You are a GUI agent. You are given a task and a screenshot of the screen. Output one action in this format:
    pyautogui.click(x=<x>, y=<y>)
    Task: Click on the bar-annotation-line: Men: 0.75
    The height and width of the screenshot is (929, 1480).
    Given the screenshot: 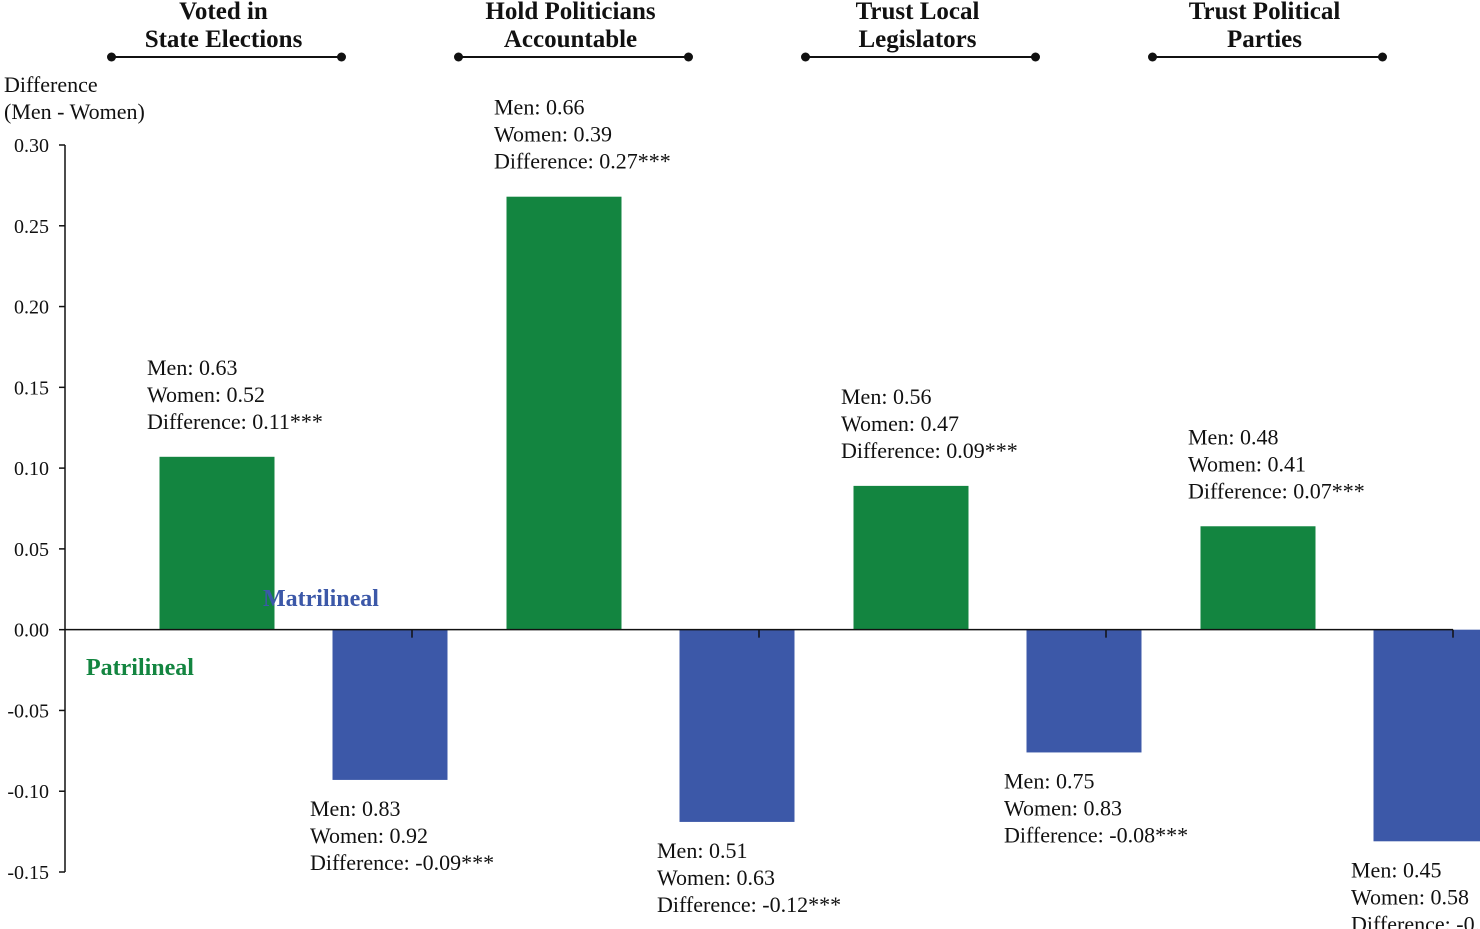 What is the action you would take?
    pyautogui.click(x=1049, y=780)
    